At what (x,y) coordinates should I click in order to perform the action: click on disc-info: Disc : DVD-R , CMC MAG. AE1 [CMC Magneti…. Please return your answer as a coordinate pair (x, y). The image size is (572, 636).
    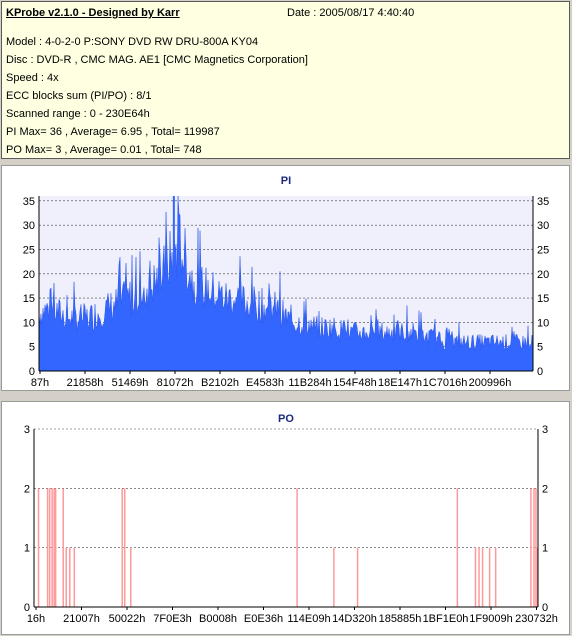
    Looking at the image, I should click on (157, 60).